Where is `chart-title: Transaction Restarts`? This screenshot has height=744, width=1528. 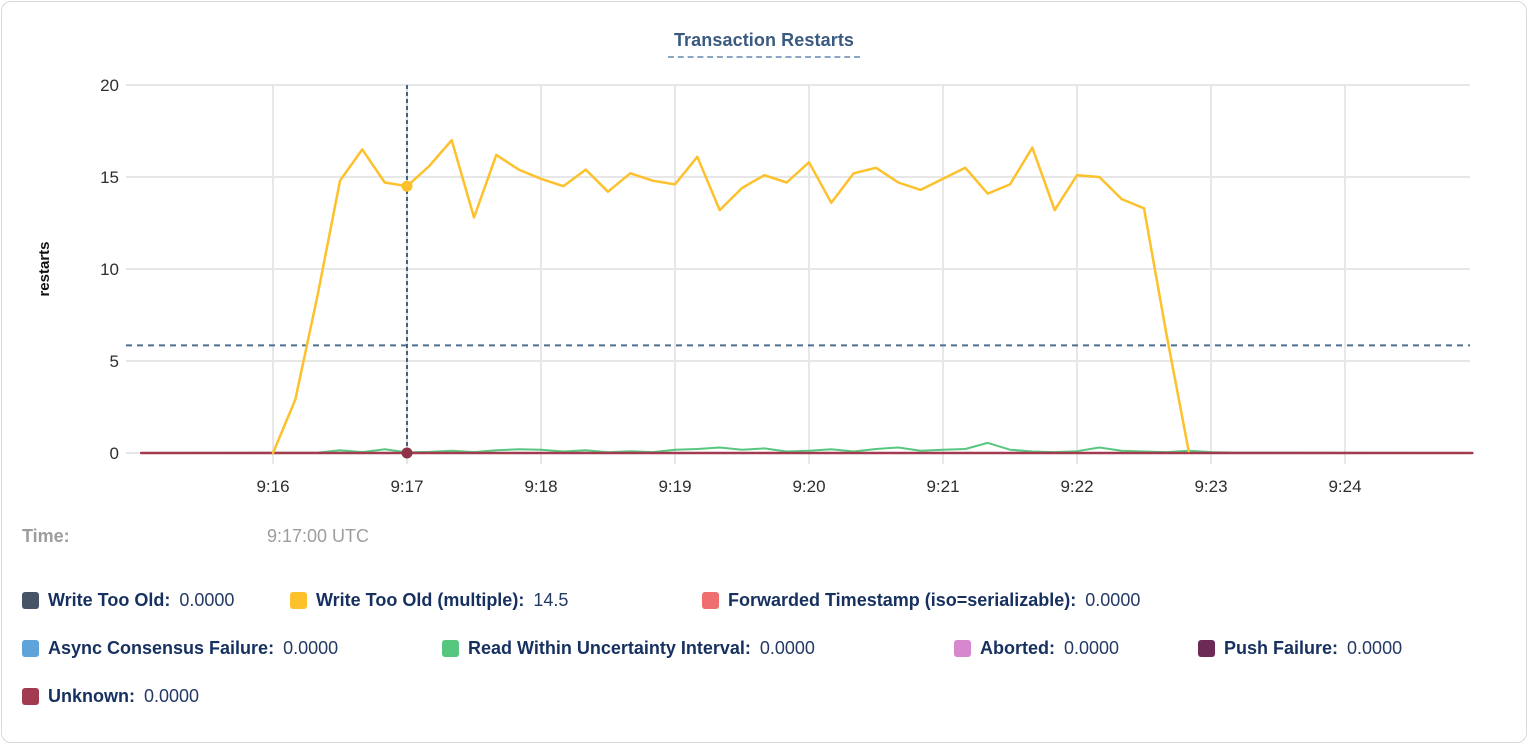
chart-title: Transaction Restarts is located at coordinates (764, 44).